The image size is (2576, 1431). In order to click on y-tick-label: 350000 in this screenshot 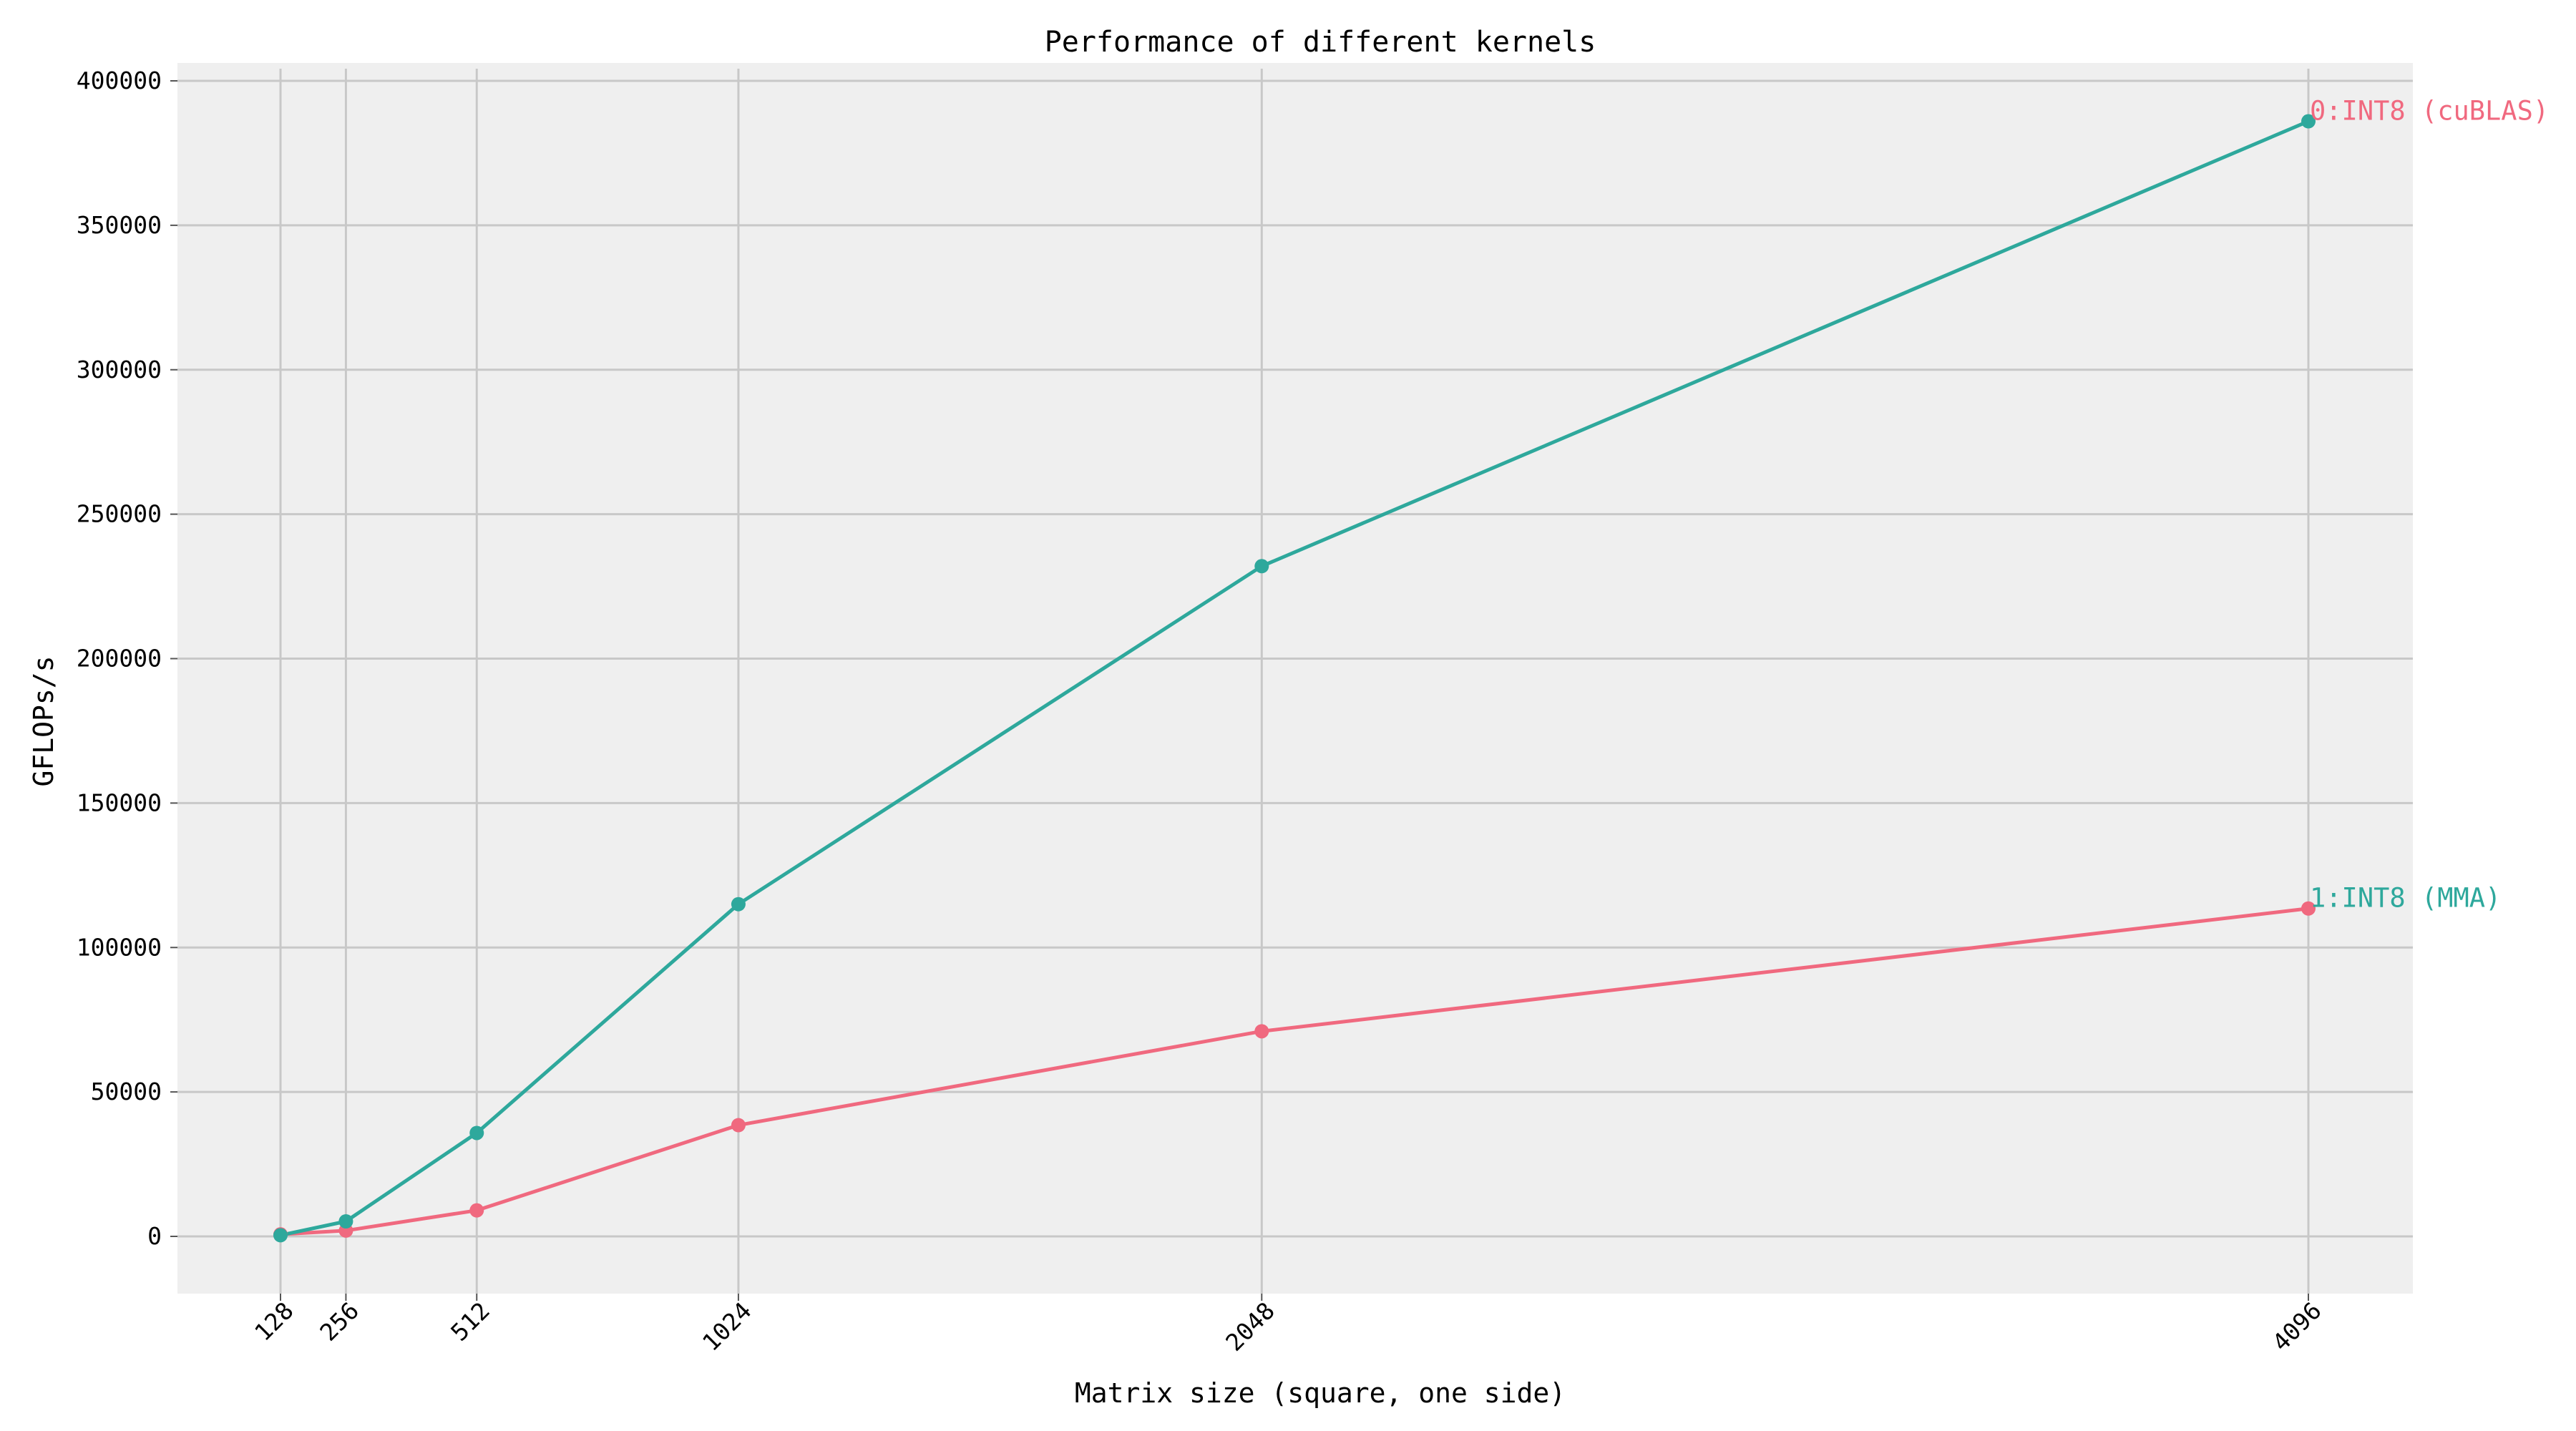, I will do `click(119, 225)`.